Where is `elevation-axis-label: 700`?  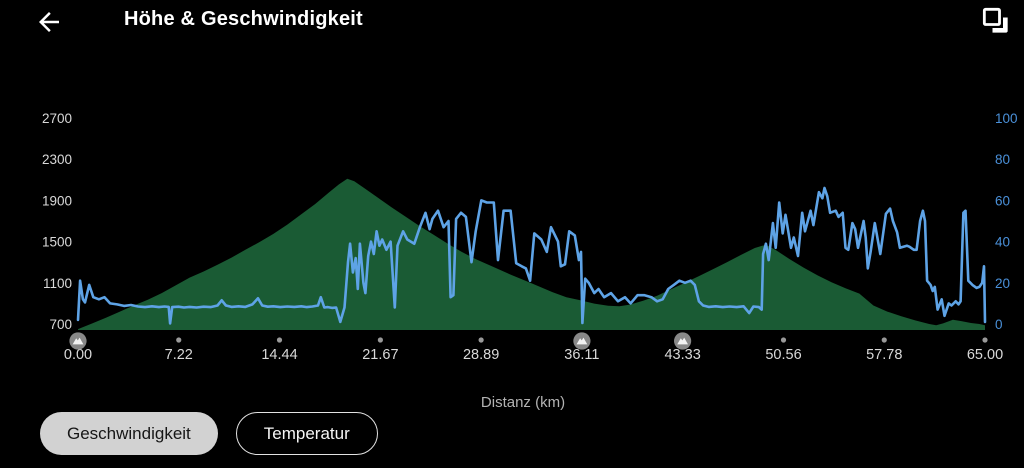 elevation-axis-label: 700 is located at coordinates (60, 324).